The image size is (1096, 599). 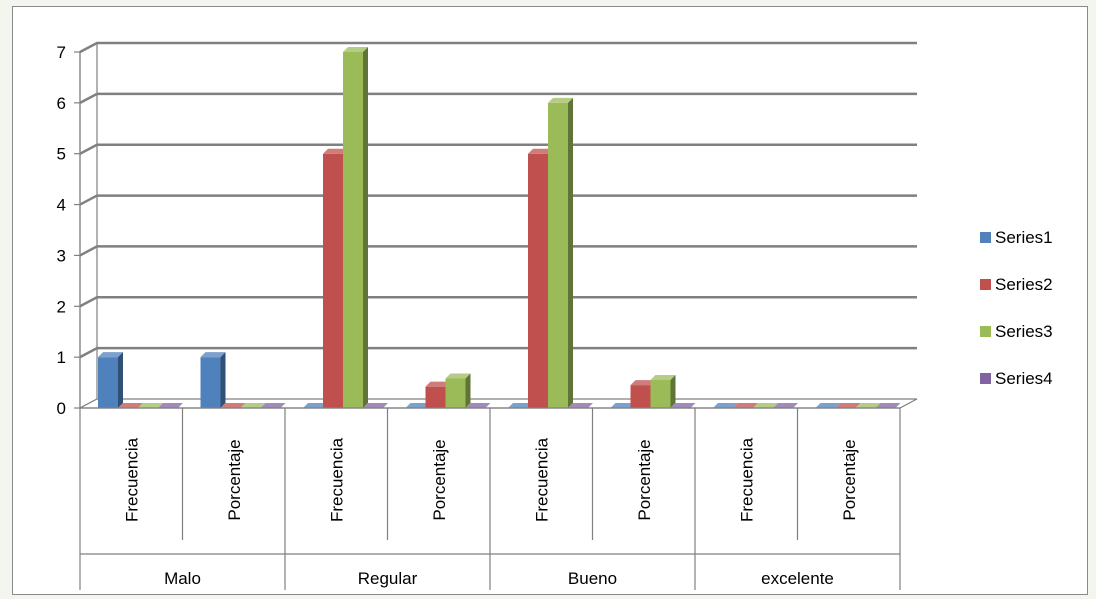 I want to click on y-axis: 0 1 2 3 4 5 6 7, so click(x=69, y=230).